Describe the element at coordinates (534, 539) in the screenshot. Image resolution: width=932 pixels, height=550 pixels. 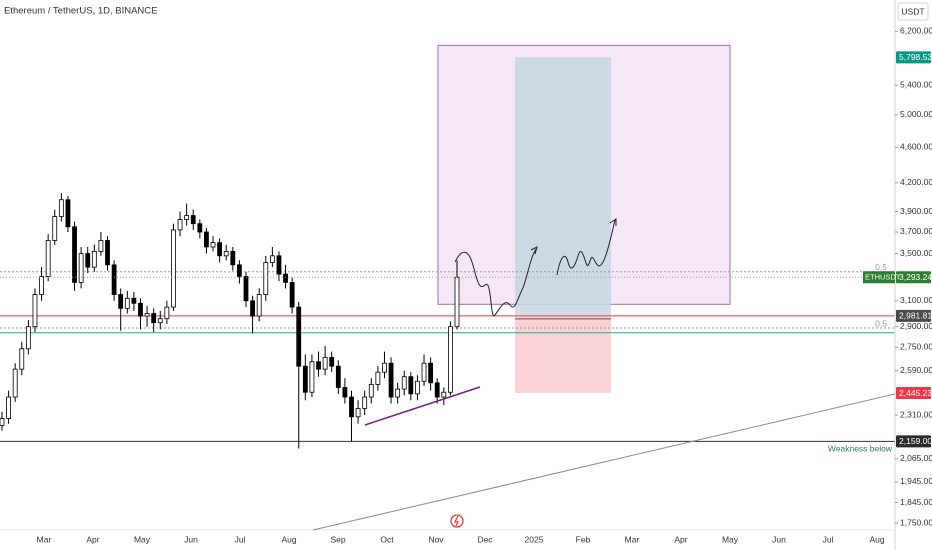
I see `x-tick-label: 2025` at that location.